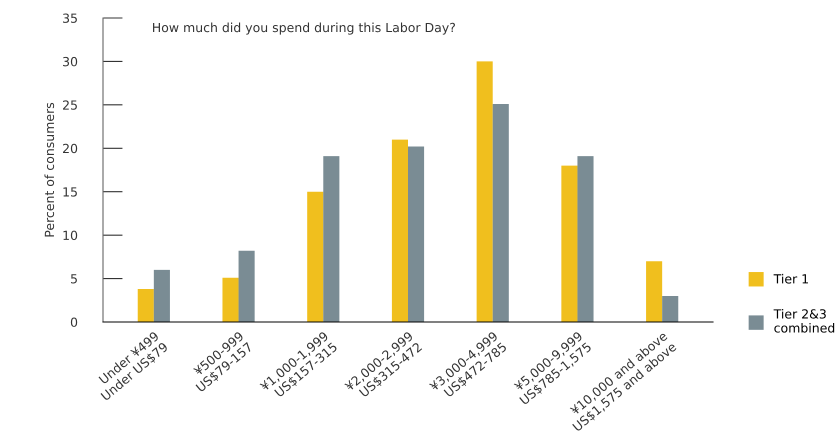  Describe the element at coordinates (791, 279) in the screenshot. I see `legend-label: Tier 1` at that location.